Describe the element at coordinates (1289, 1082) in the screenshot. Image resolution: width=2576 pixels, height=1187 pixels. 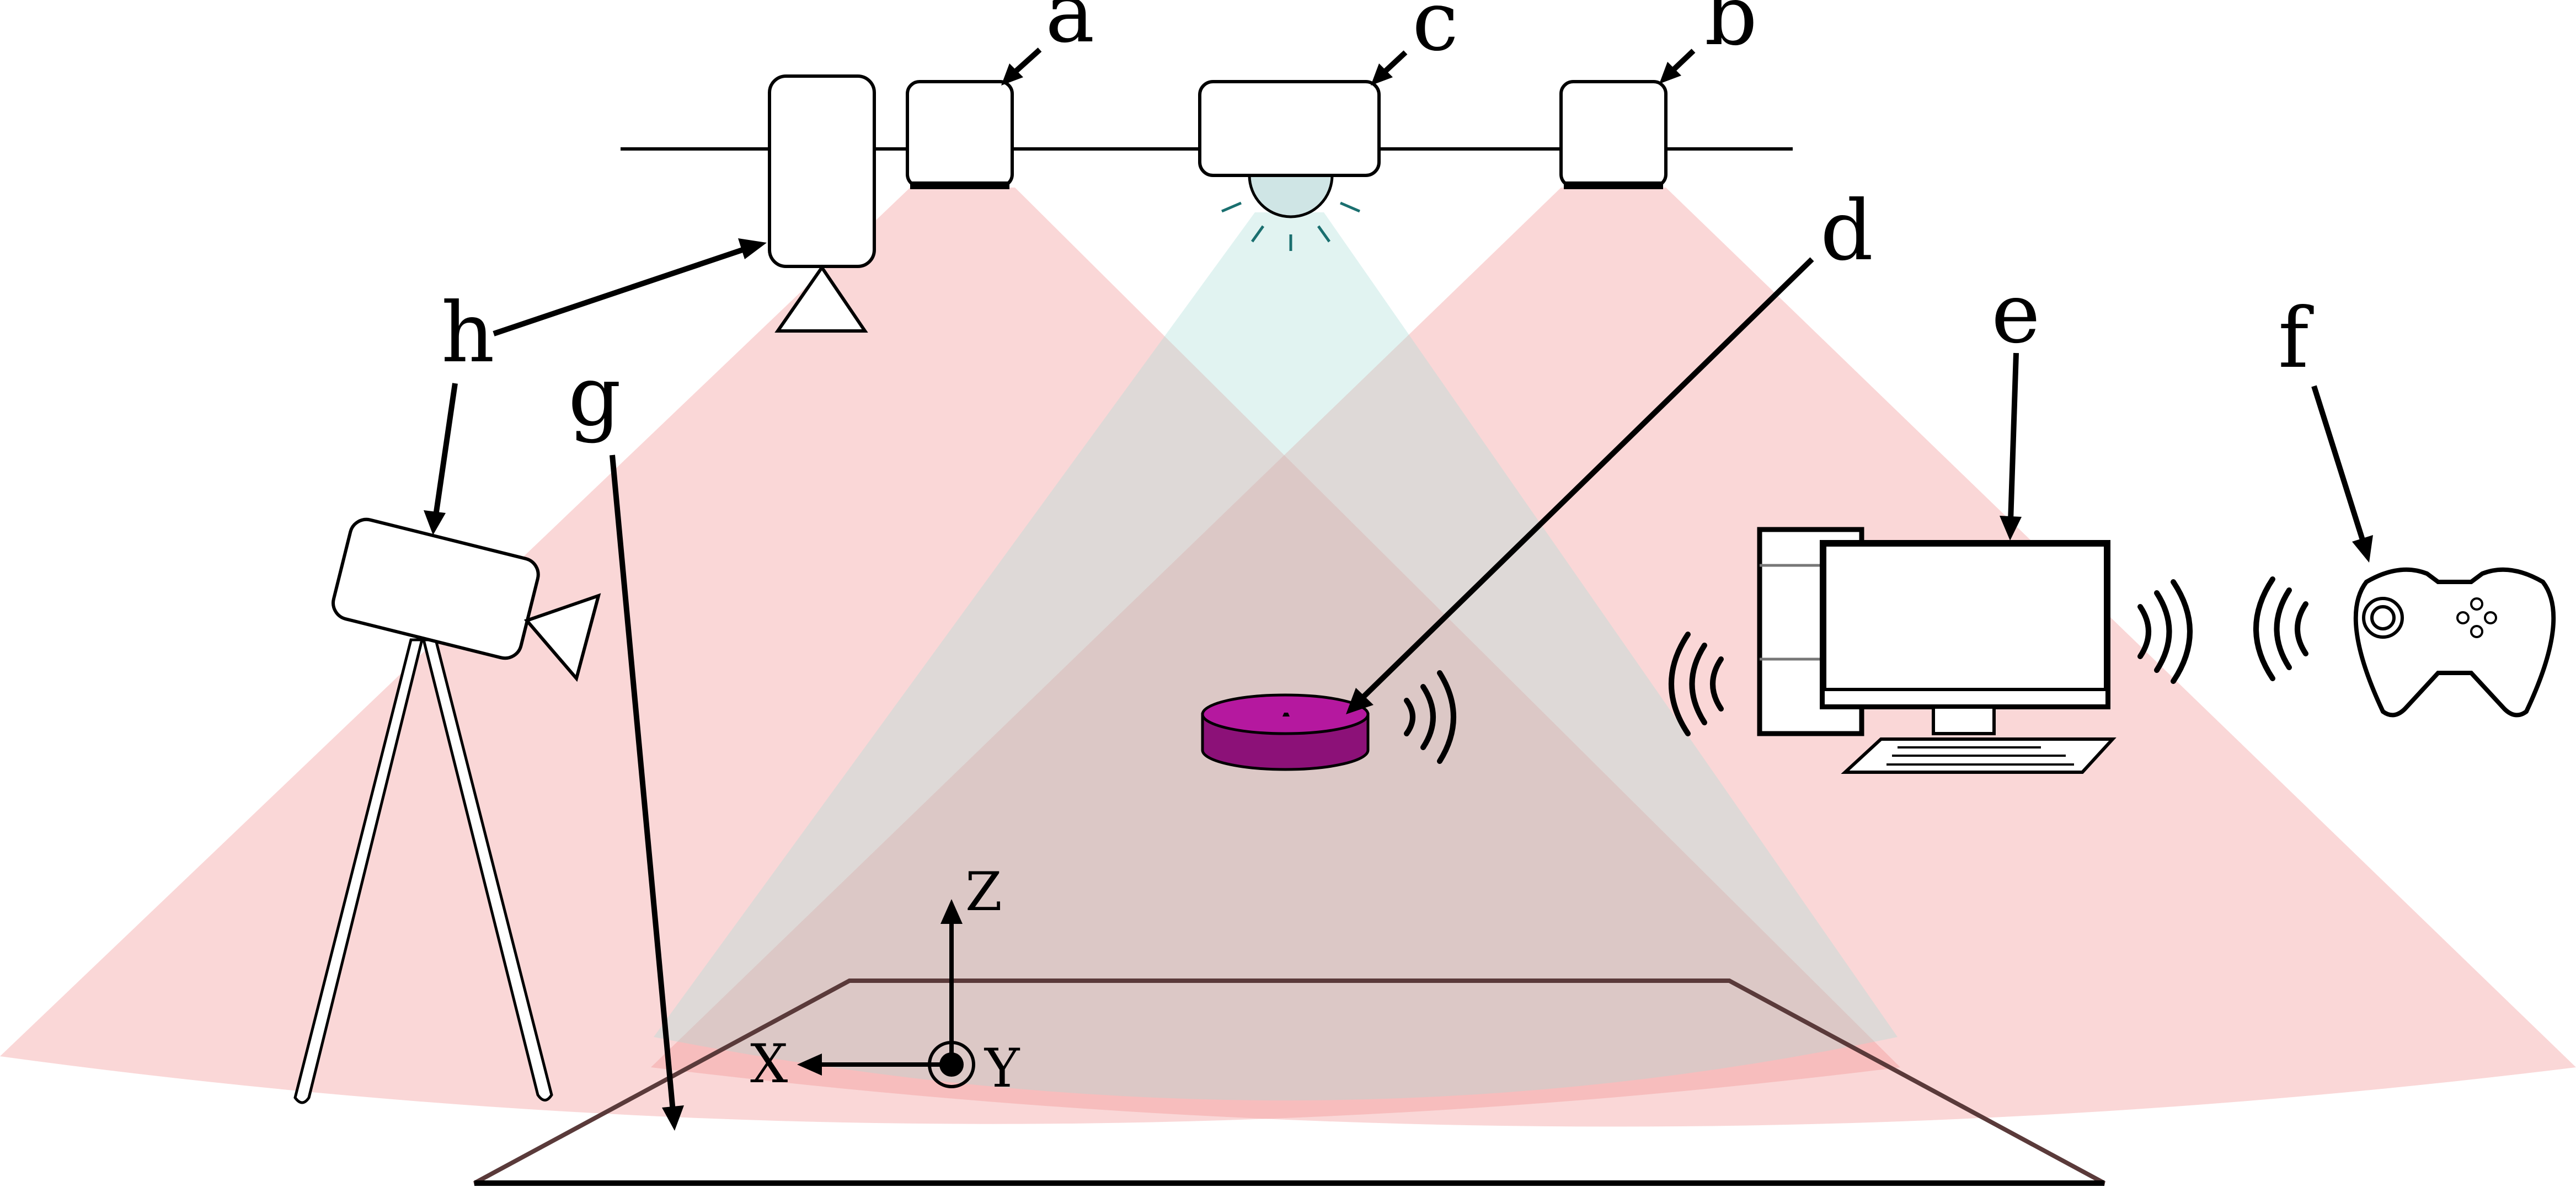
I see `capture-floor` at that location.